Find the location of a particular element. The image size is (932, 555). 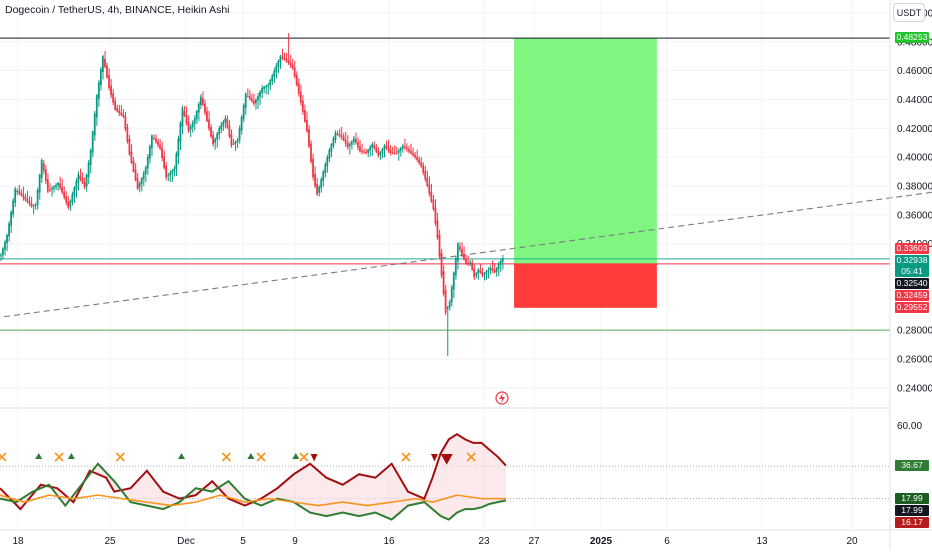

time-axis: 18 25 Dec 5 9 16 23 27 2025 6 13 20 is located at coordinates (435, 541).